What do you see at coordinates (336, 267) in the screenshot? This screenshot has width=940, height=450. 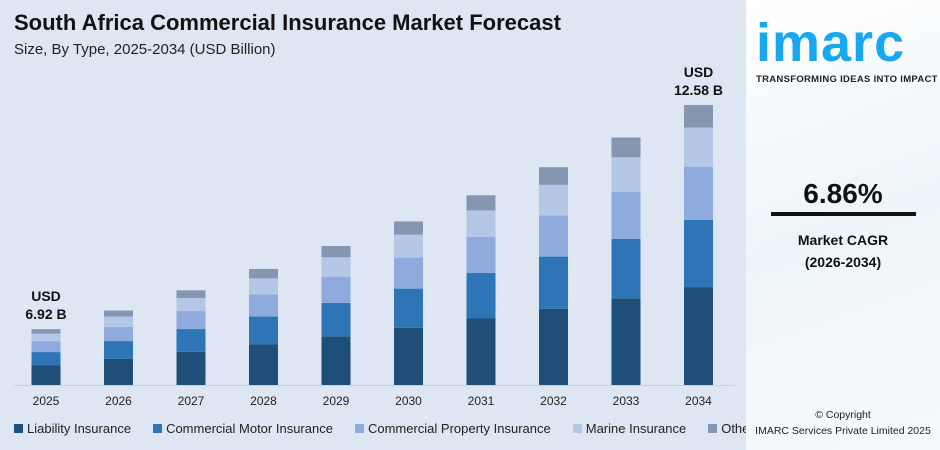 I see `bar-segment-marine-insurance-2029` at bounding box center [336, 267].